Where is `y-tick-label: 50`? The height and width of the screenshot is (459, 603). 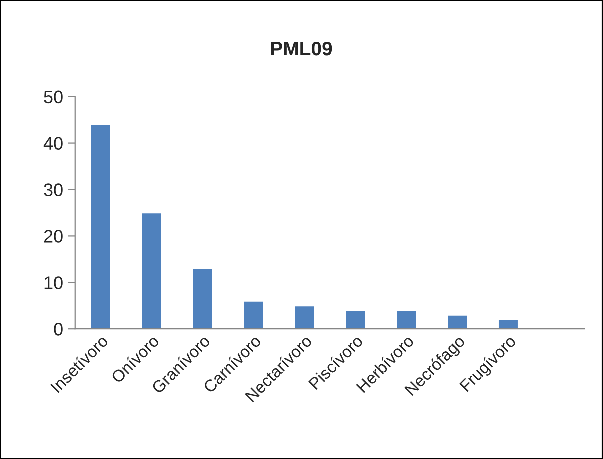
y-tick-label: 50 is located at coordinates (53, 97).